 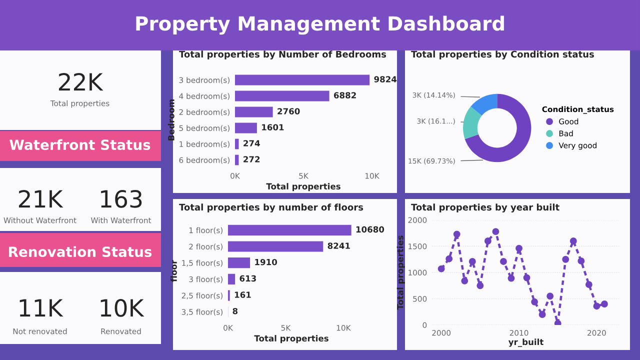 I want to click on data-label: 272, so click(x=252, y=159).